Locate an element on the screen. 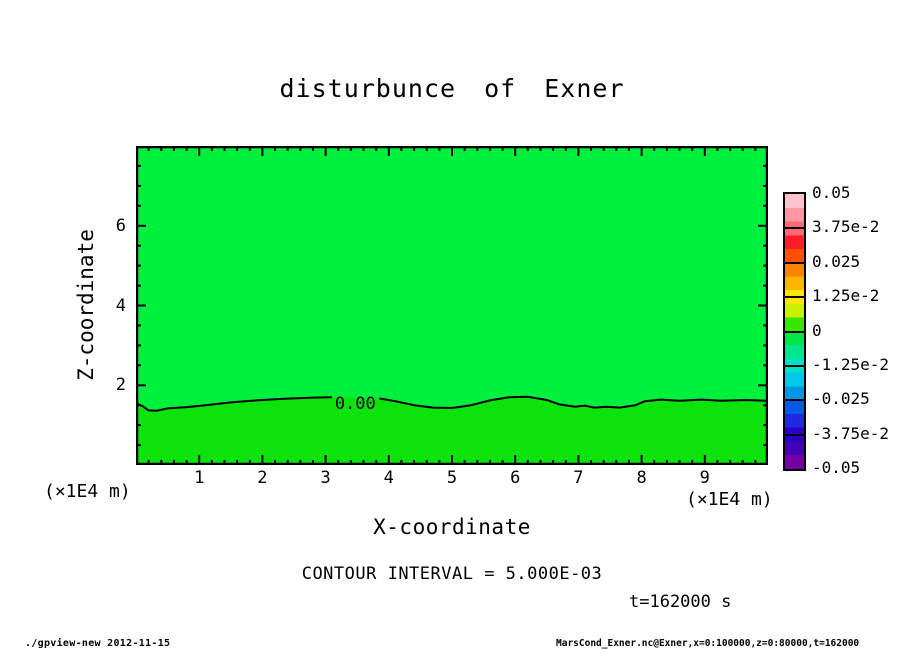 Image resolution: width=904 pixels, height=654 pixels. x-tick-label: 8 is located at coordinates (641, 478).